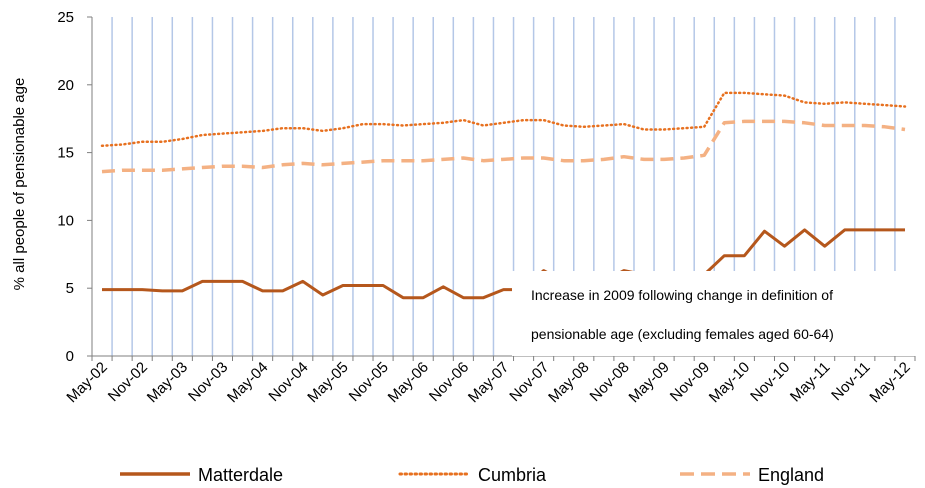  What do you see at coordinates (408, 382) in the screenshot?
I see `x-tick-label: May-06` at bounding box center [408, 382].